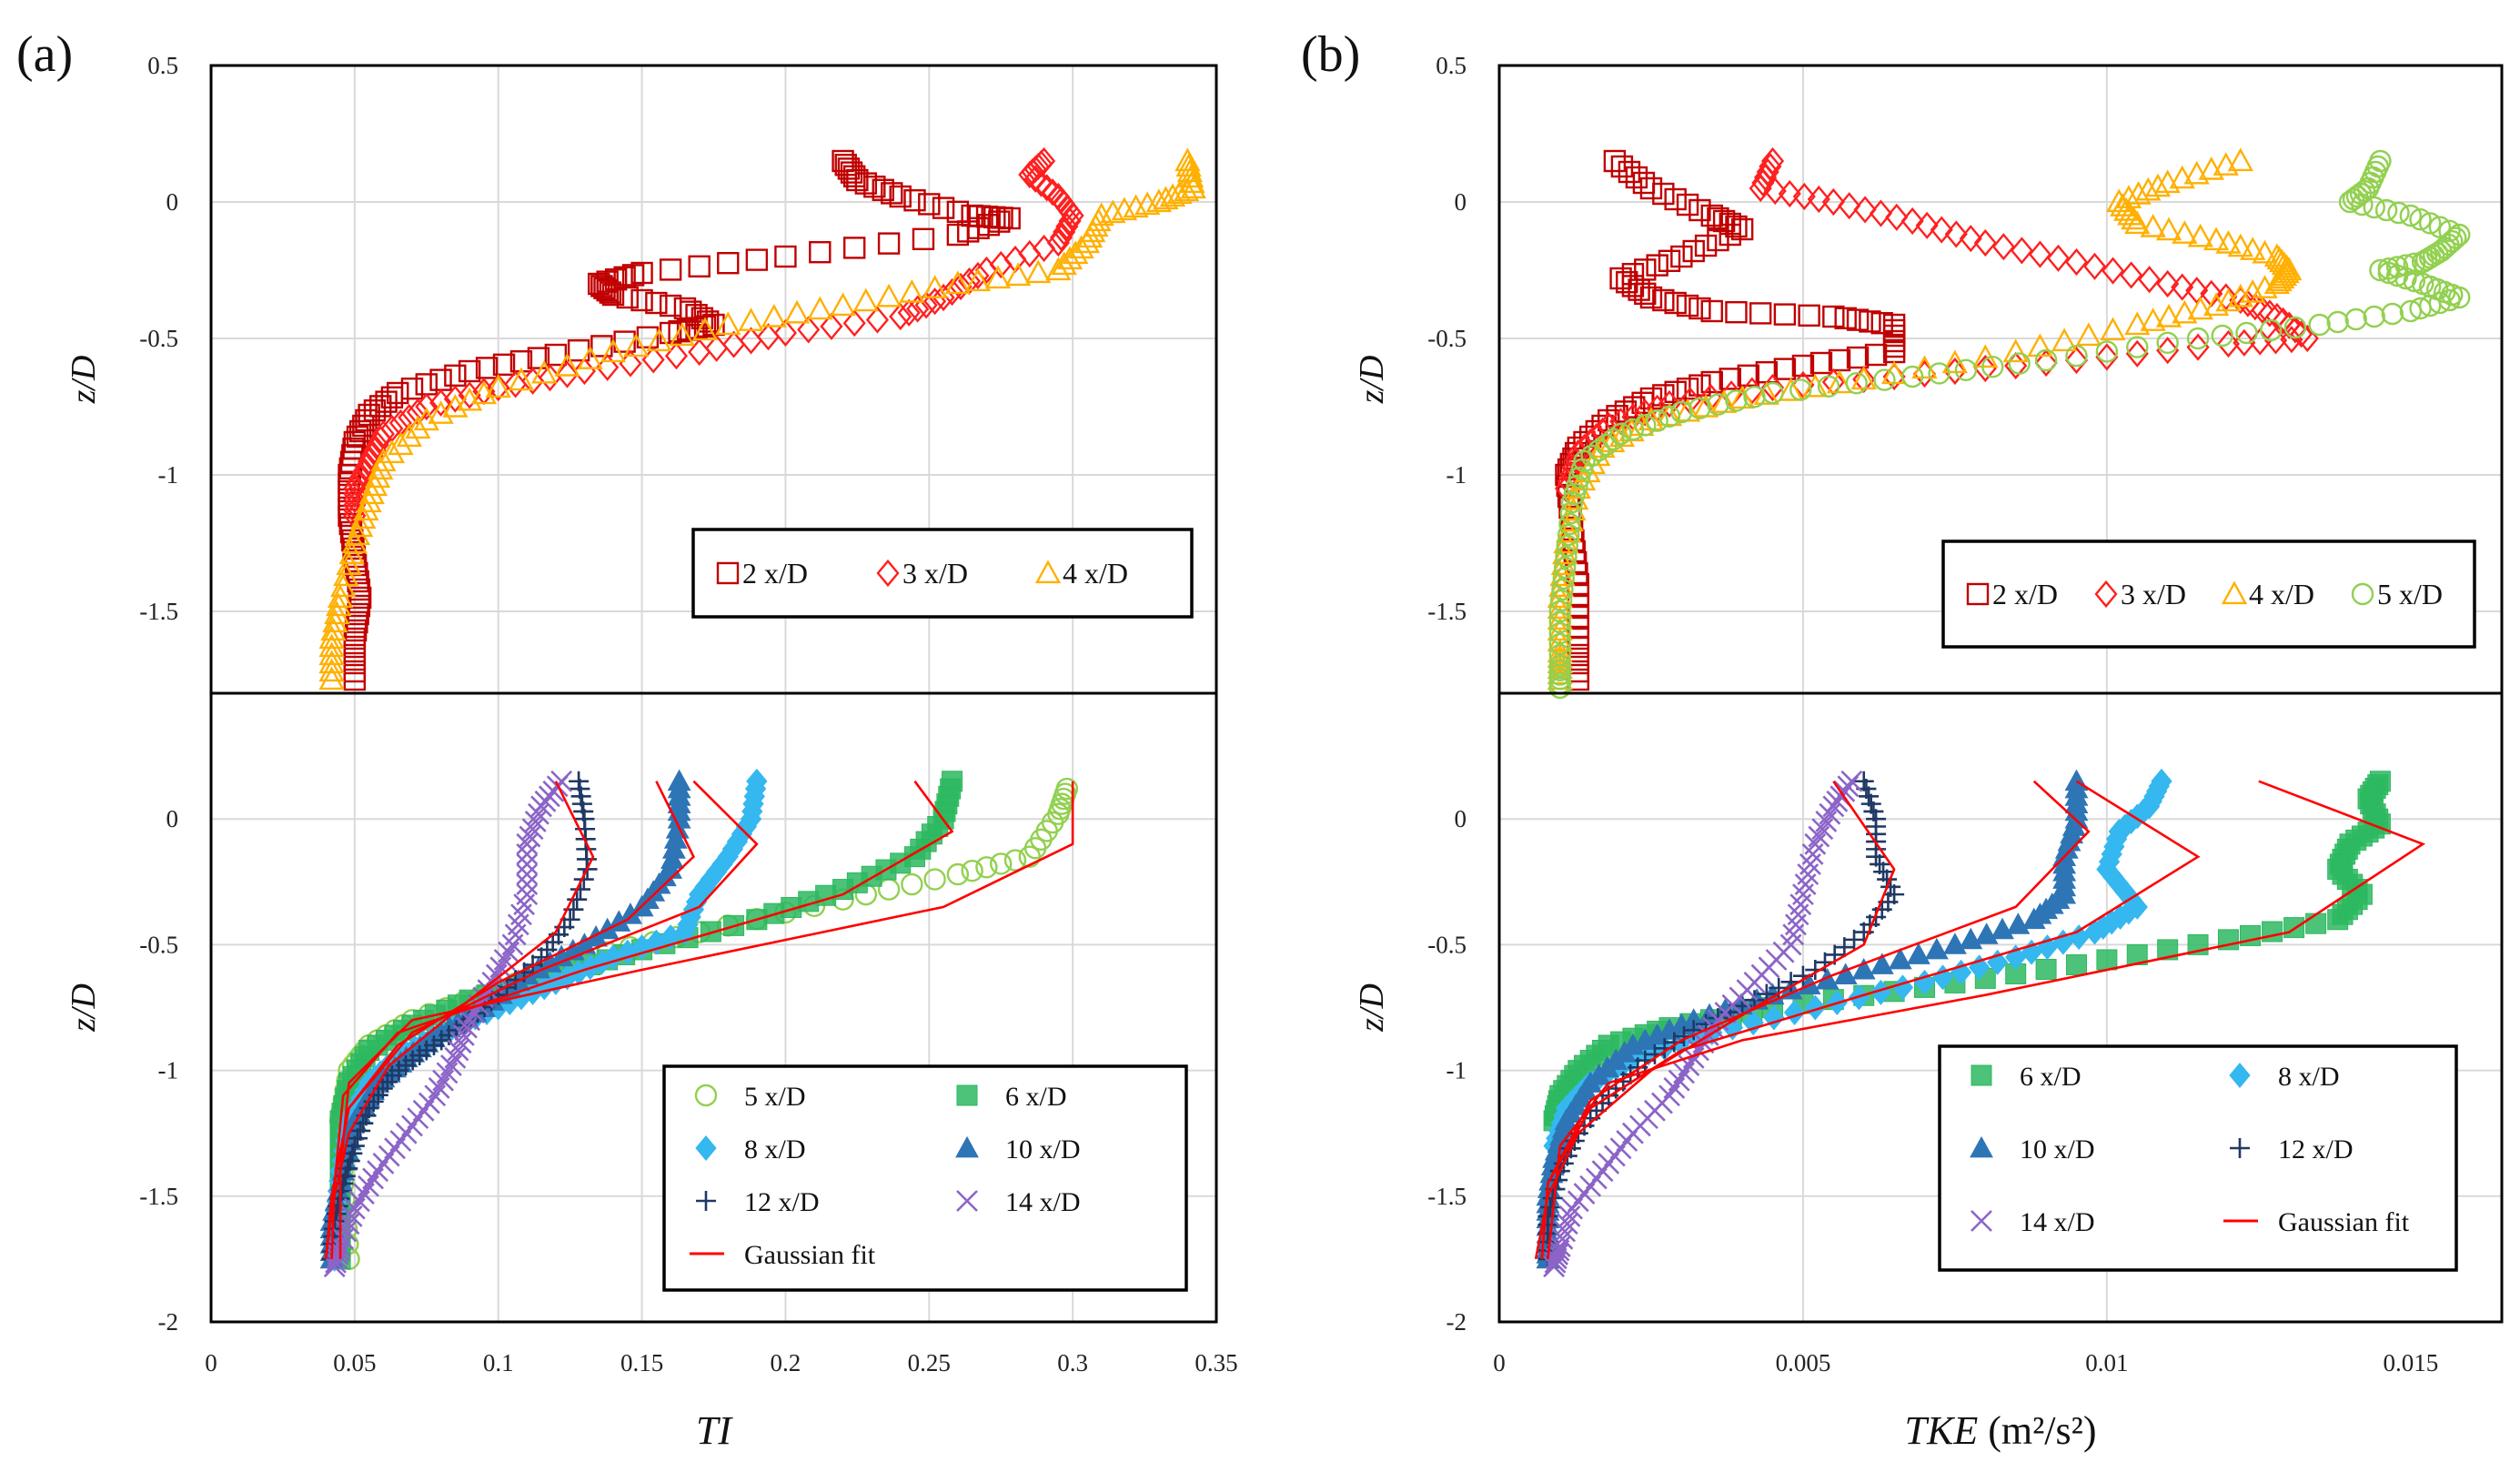 The image size is (2520, 1472). I want to click on legend-label: Gaussian fit, so click(2344, 1222).